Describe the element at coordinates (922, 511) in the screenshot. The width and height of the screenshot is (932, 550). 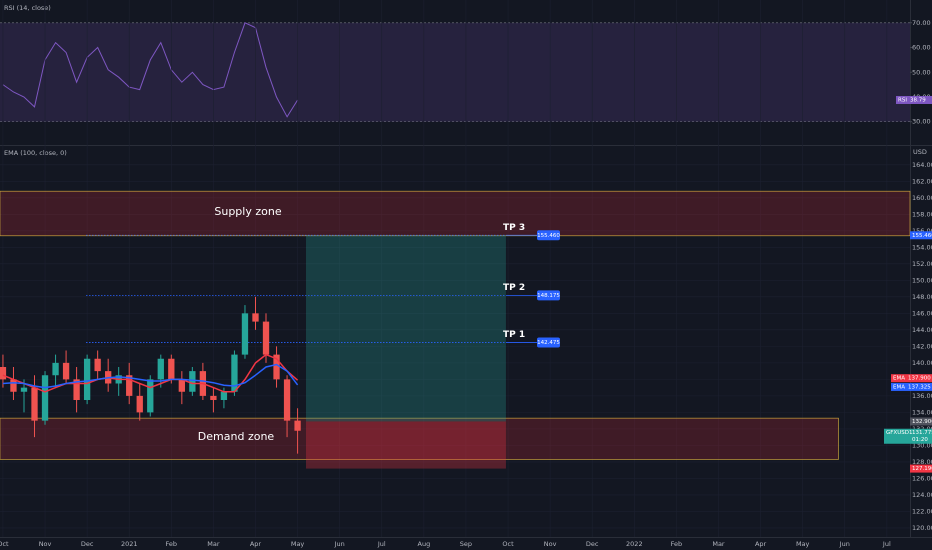
I see `y-tick-label: 122.000` at that location.